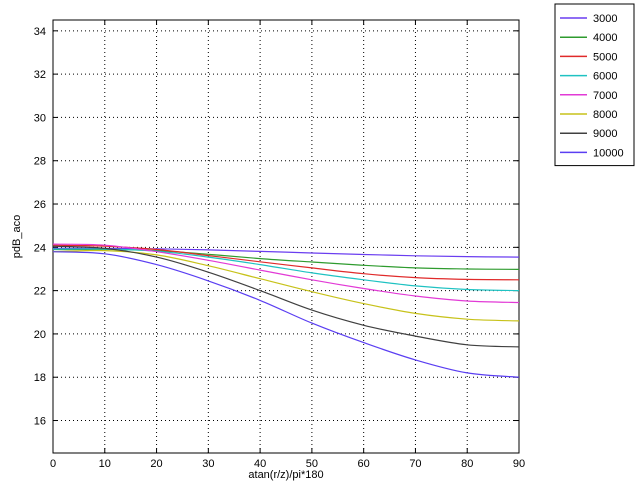 Image resolution: width=639 pixels, height=493 pixels. Describe the element at coordinates (40, 162) in the screenshot. I see `y-tick-label: 28` at that location.